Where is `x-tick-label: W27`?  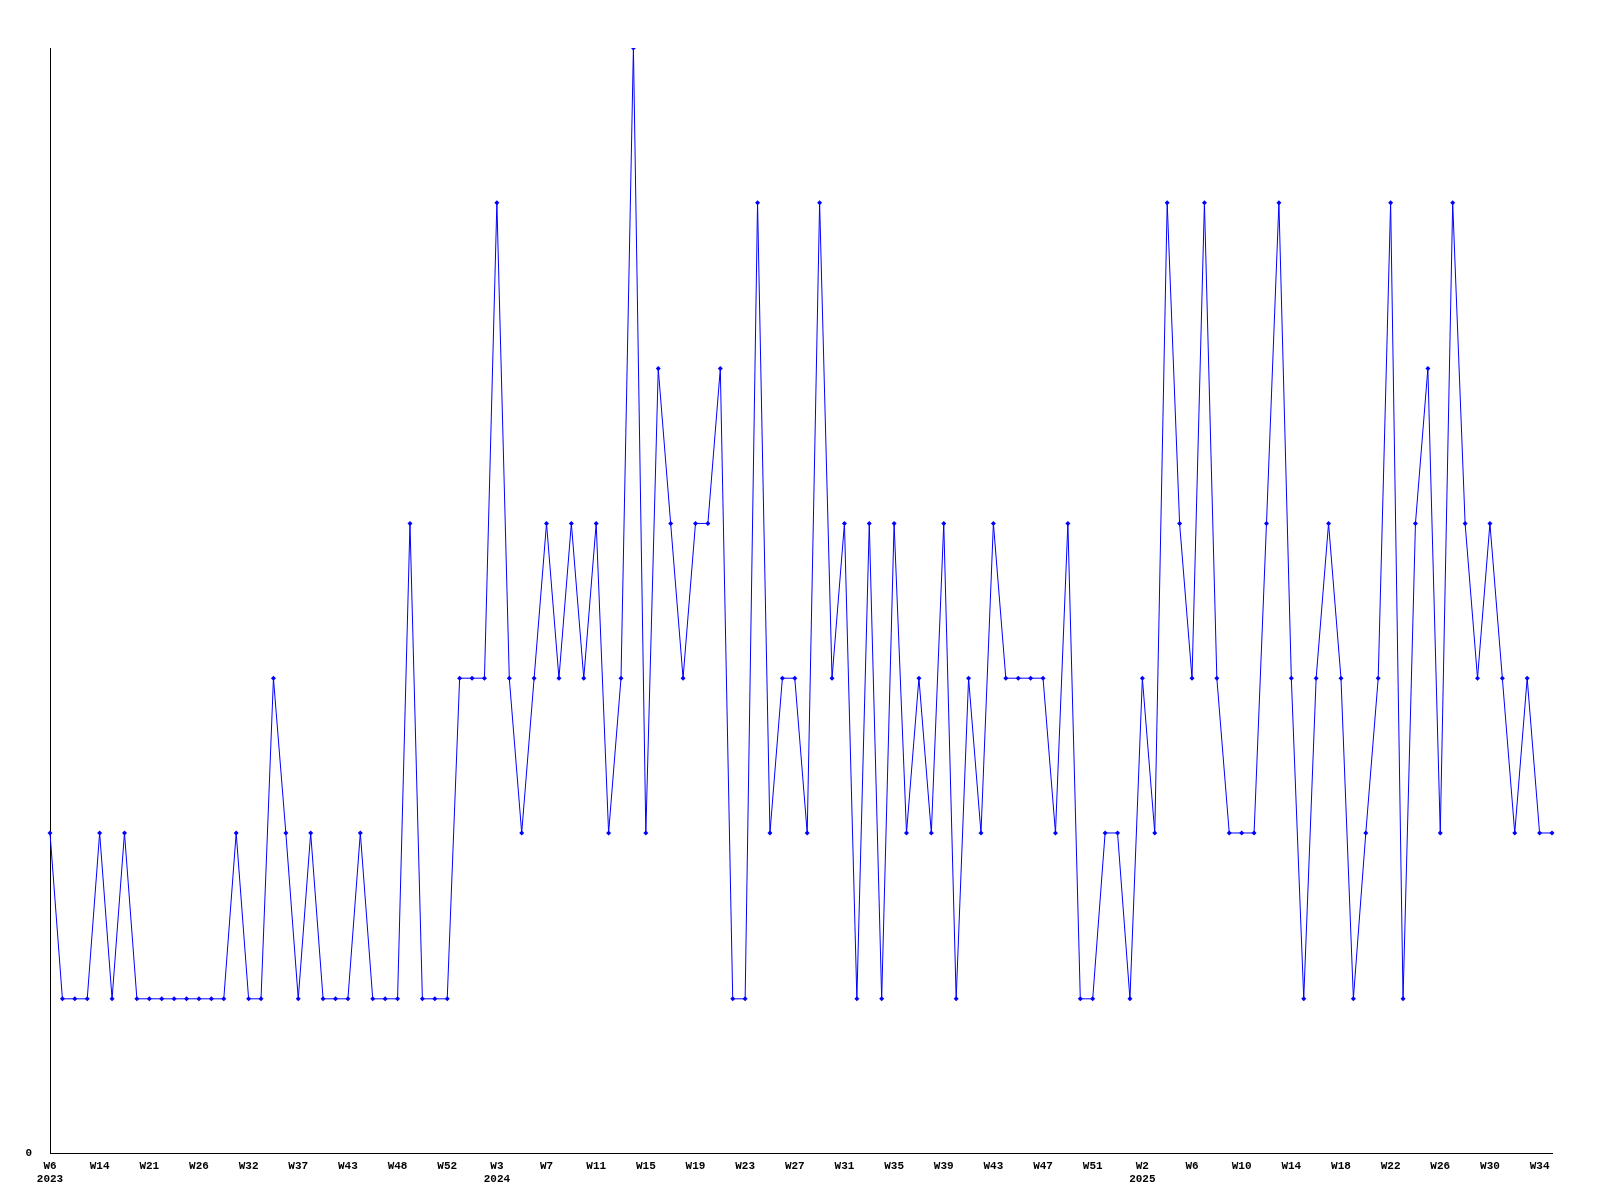
x-tick-label: W27 is located at coordinates (794, 1165).